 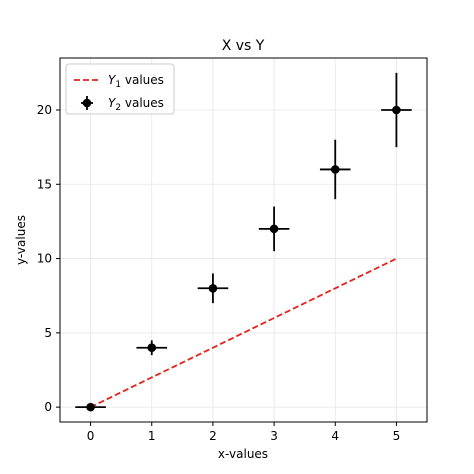 What do you see at coordinates (213, 436) in the screenshot?
I see `x-tick-label: 2` at bounding box center [213, 436].